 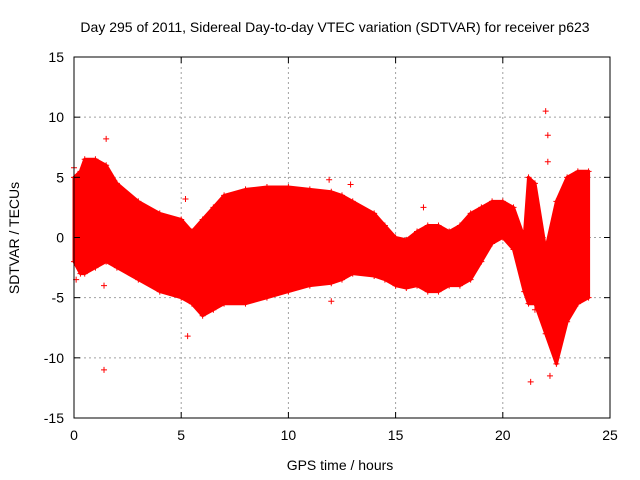 I want to click on y-tick-label: 5, so click(x=60, y=177).